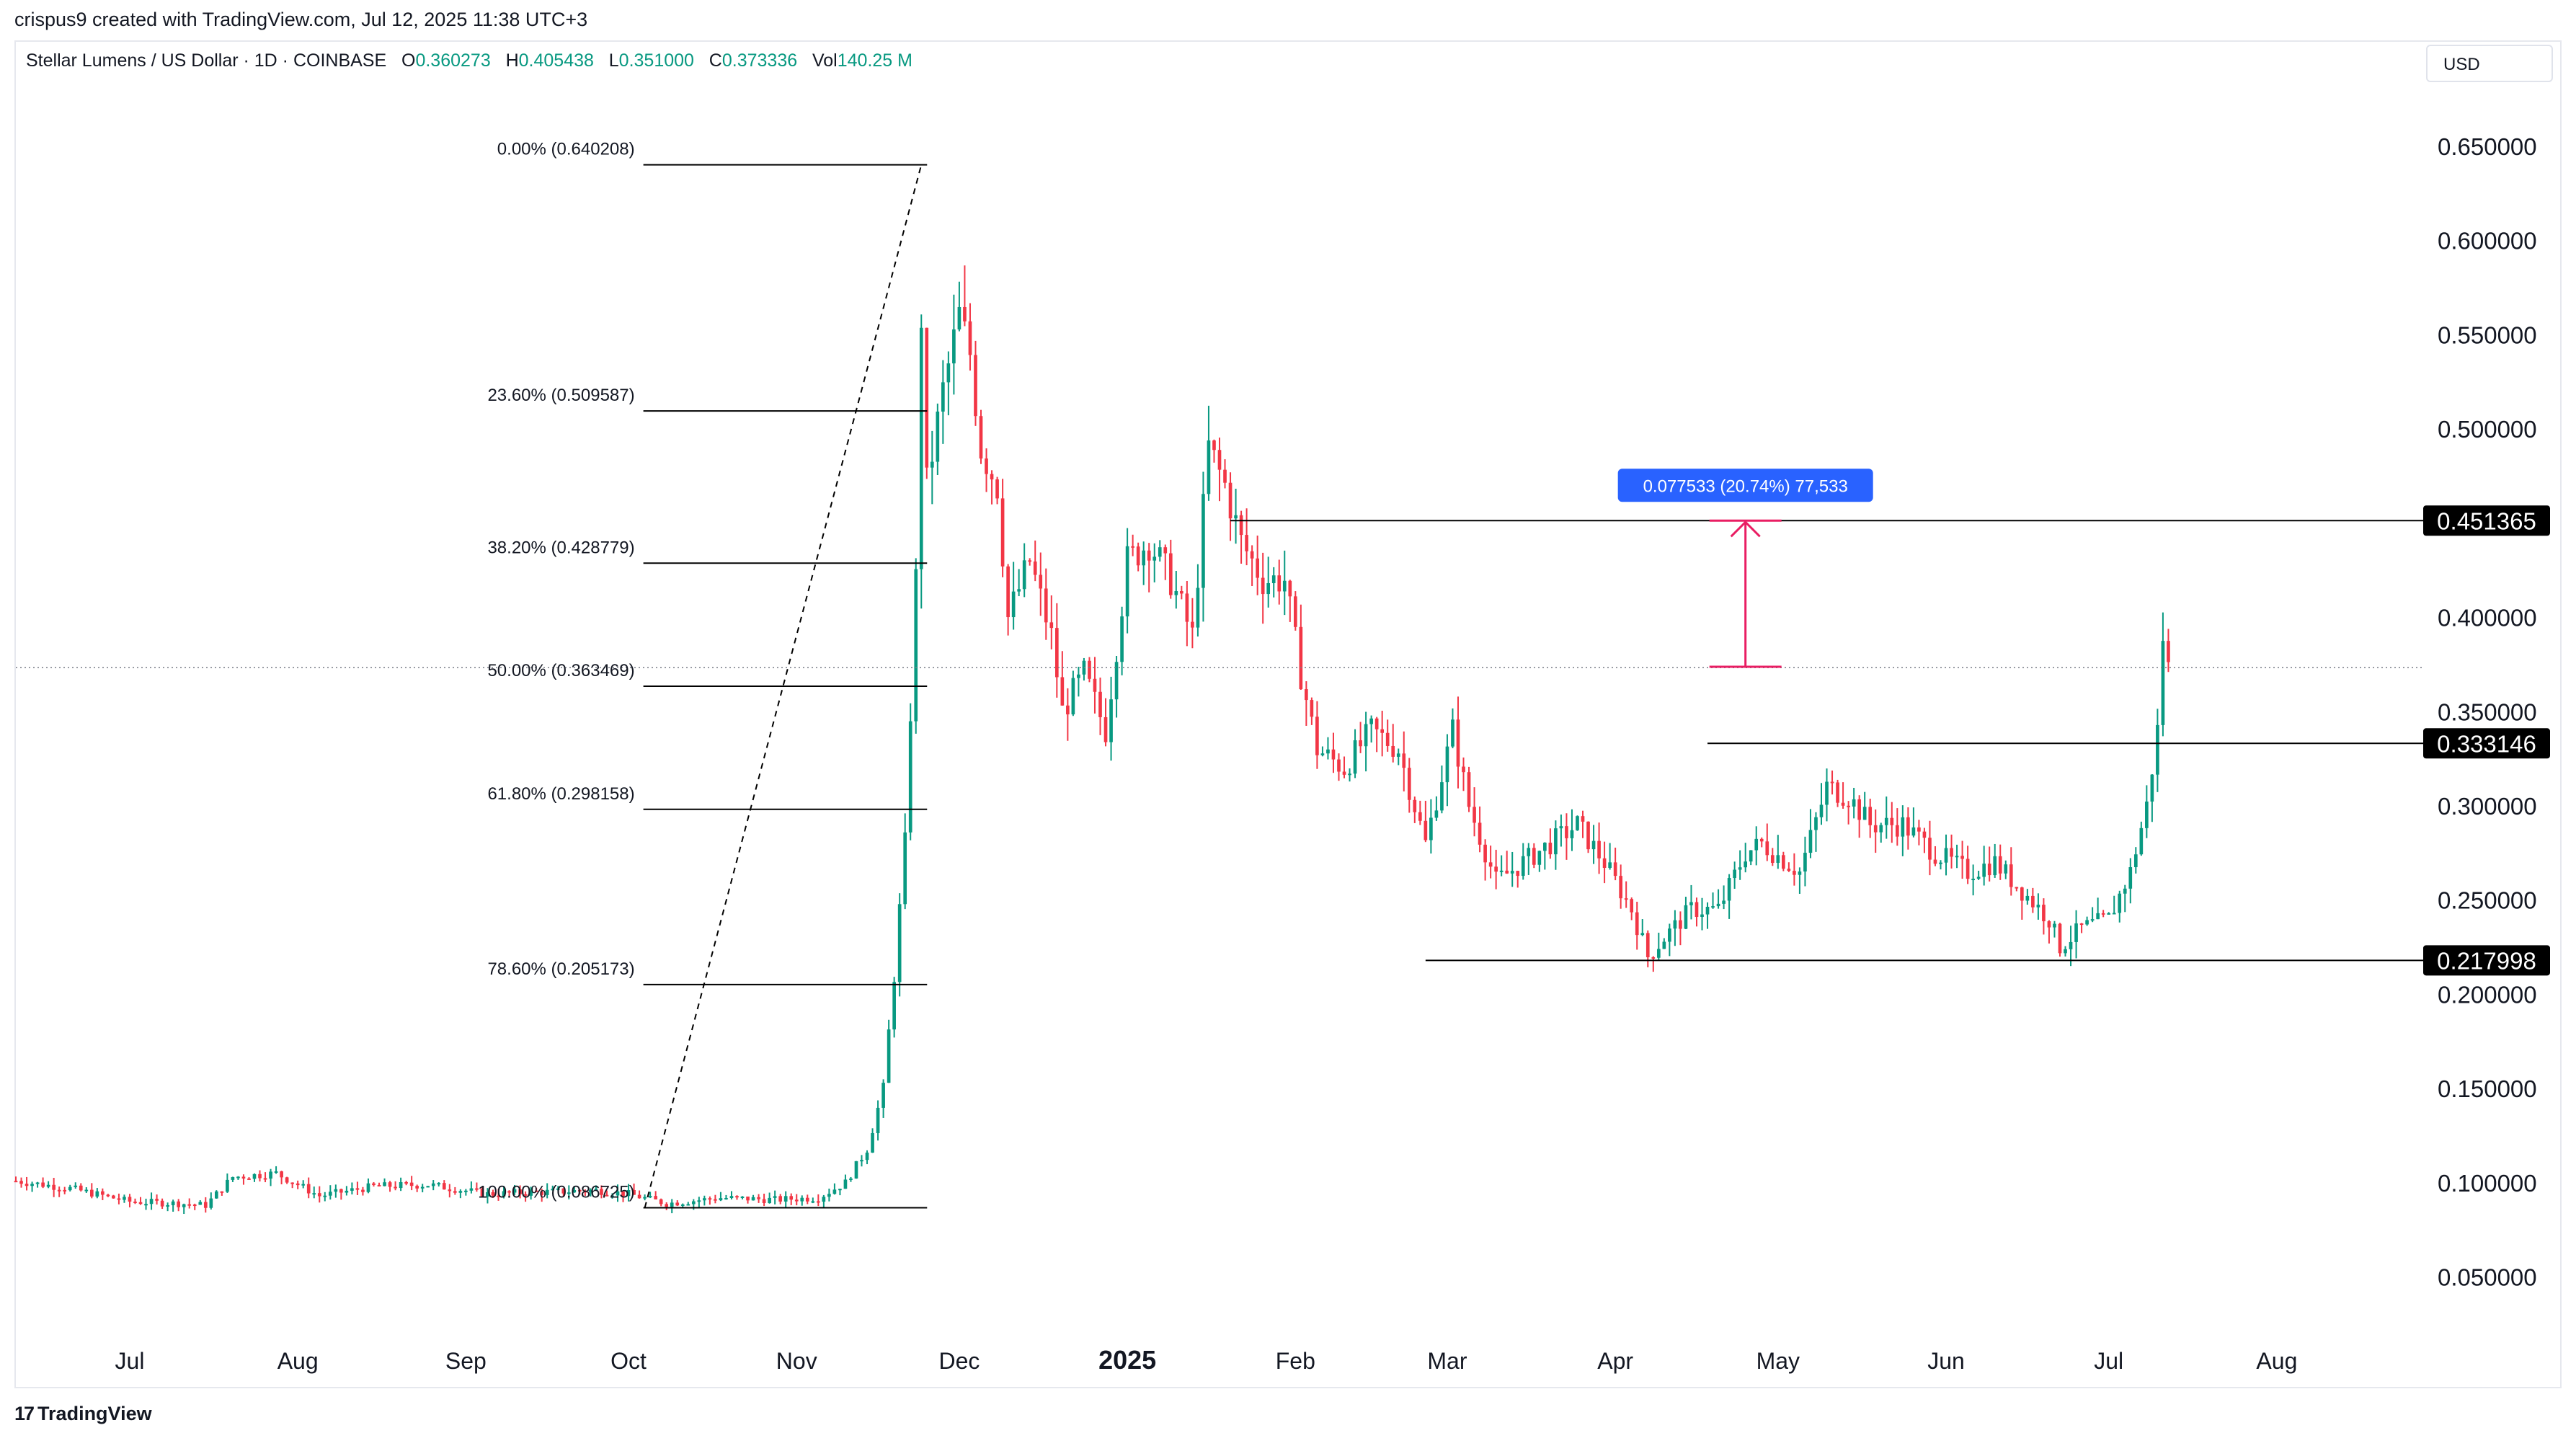 This screenshot has height=1433, width=2576. What do you see at coordinates (2489, 63) in the screenshot?
I see `currency-selector: USD` at bounding box center [2489, 63].